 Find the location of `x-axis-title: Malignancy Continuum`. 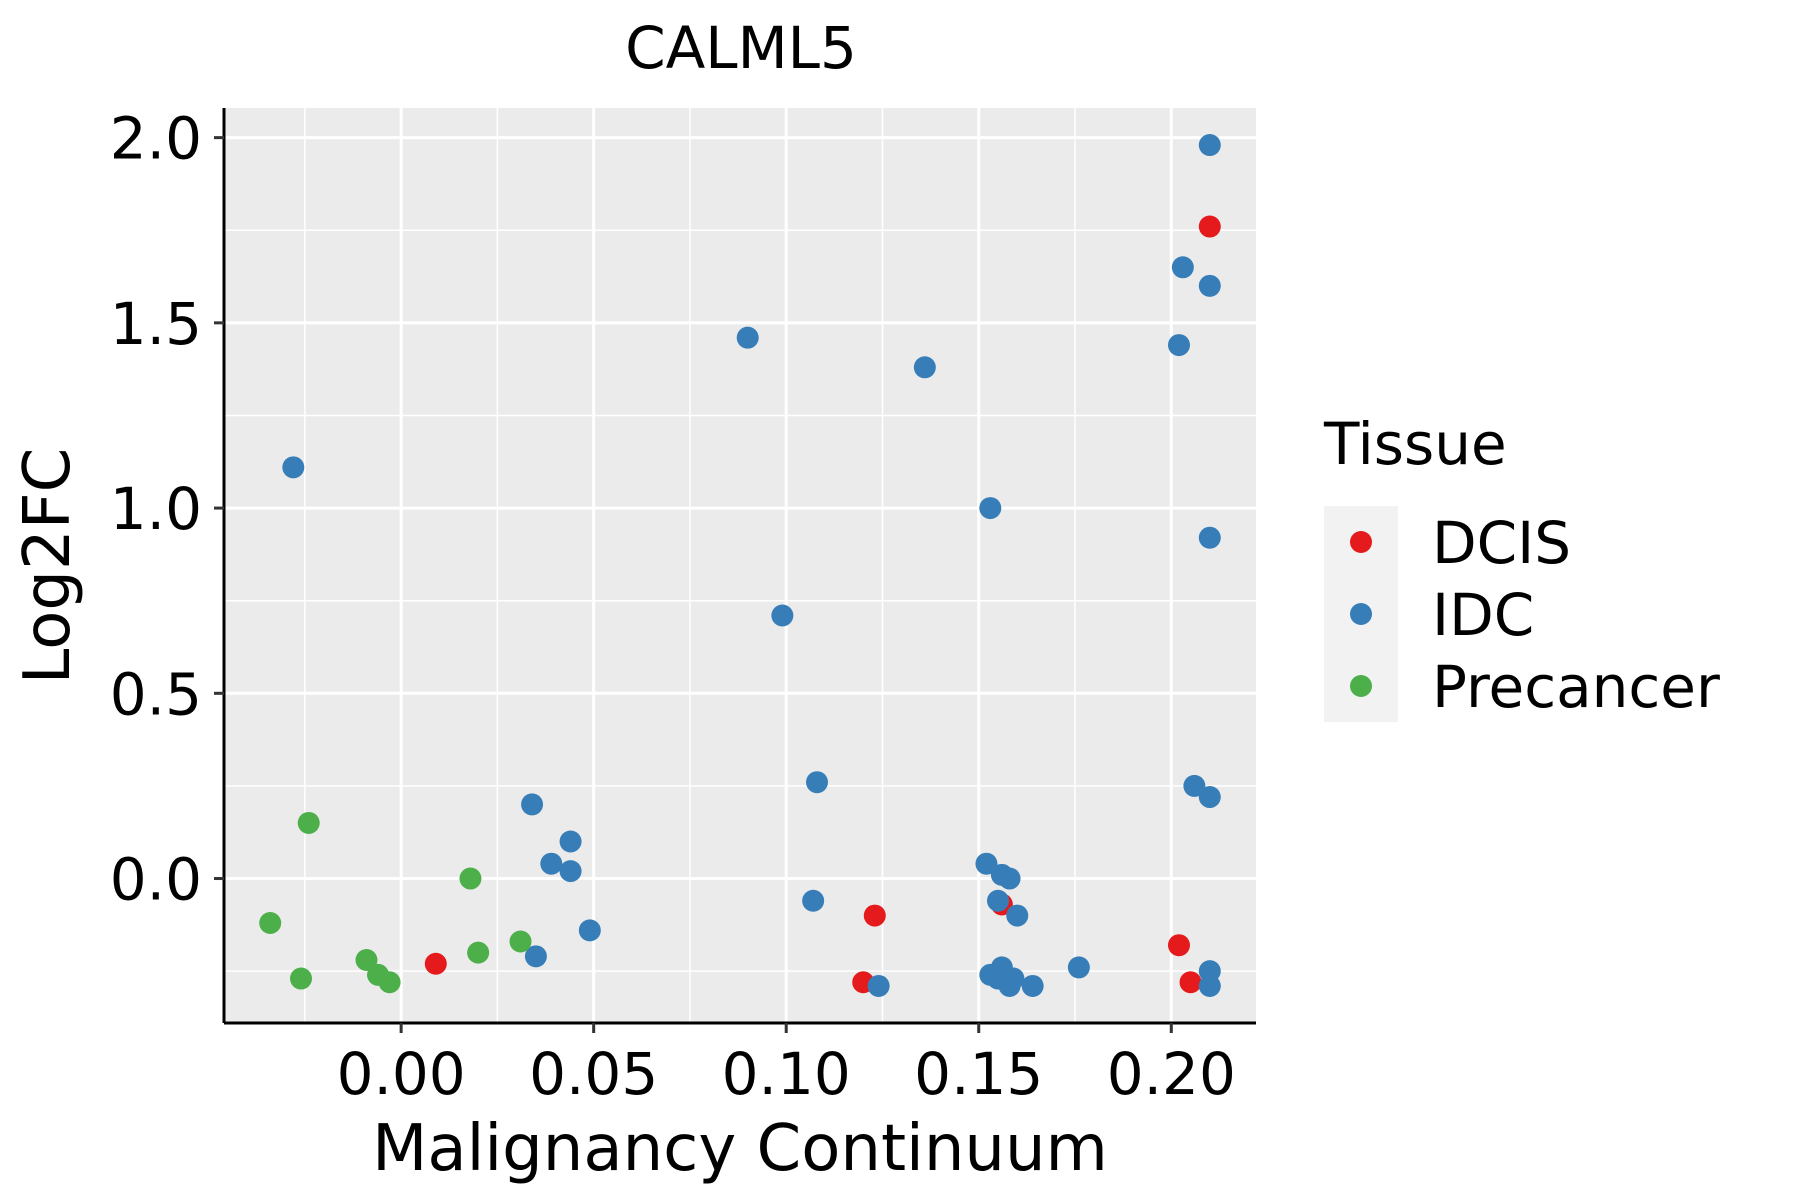

x-axis-title: Malignancy Continuum is located at coordinates (740, 1149).